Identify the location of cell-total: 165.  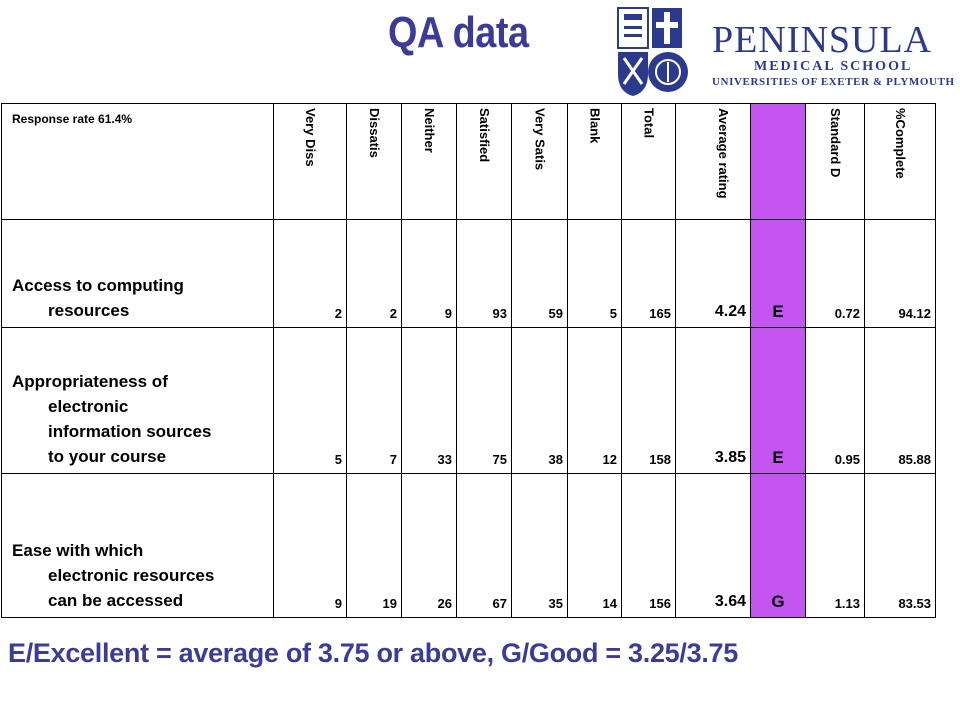
(648, 273).